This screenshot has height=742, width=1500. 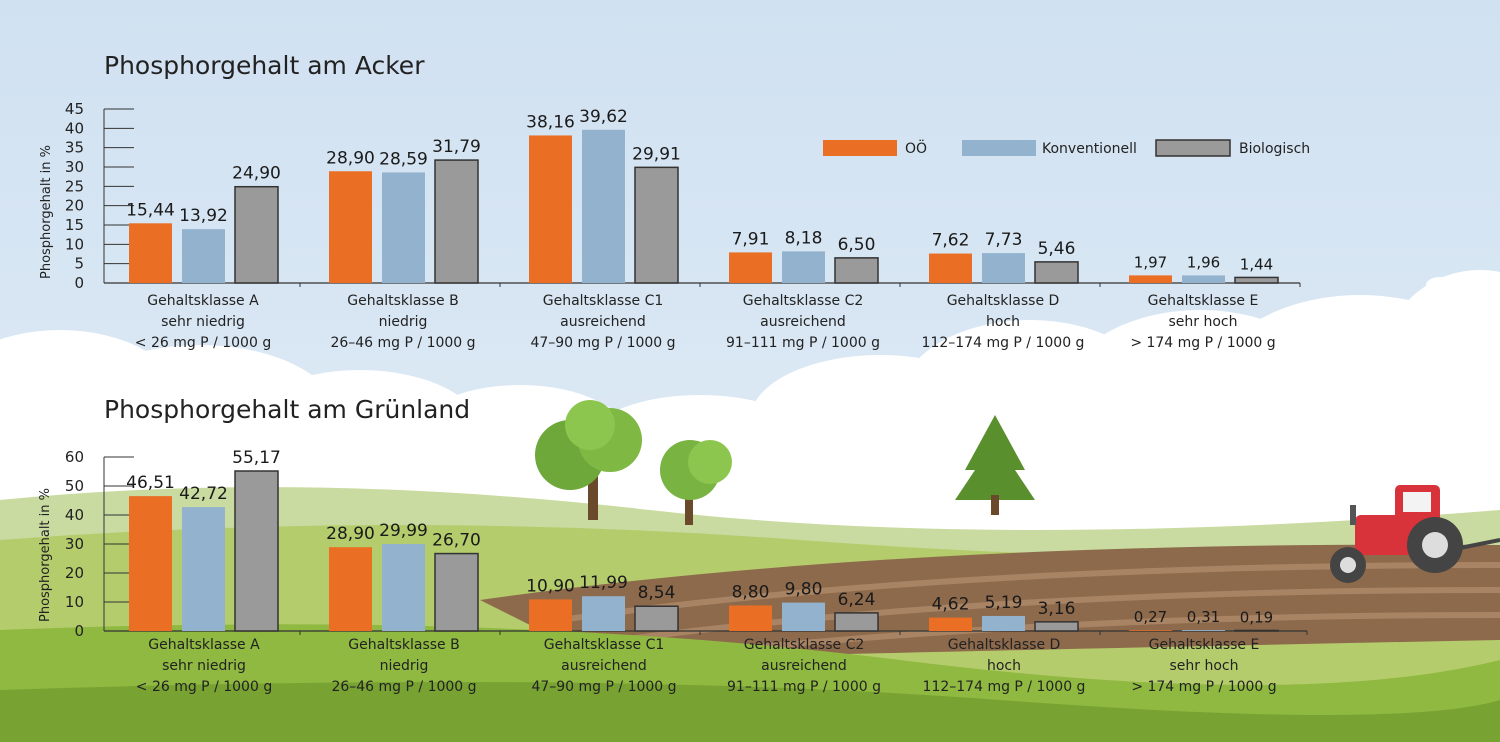 I want to click on bar-value-label: 28,90, so click(x=350, y=158).